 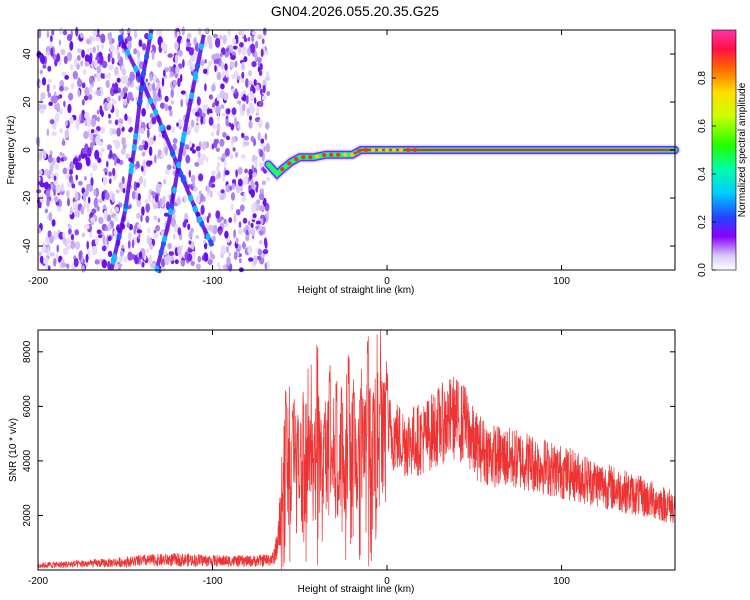 What do you see at coordinates (213, 281) in the screenshot?
I see `spectrogram-x-tick-label: -100` at bounding box center [213, 281].